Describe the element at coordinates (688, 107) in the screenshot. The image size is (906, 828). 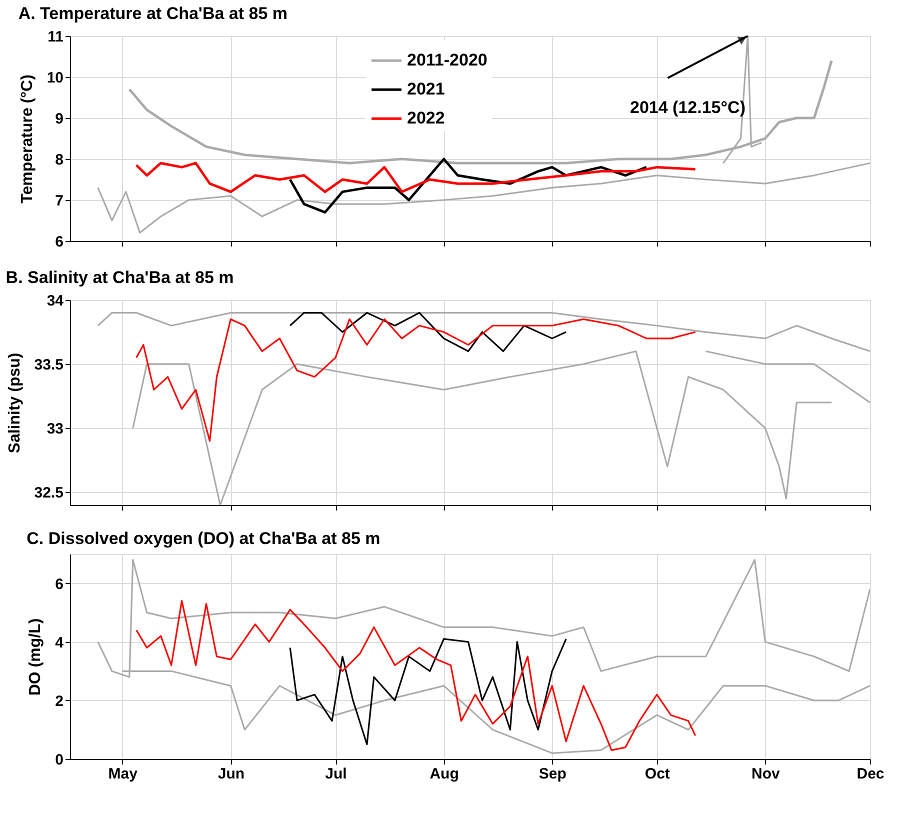
I see `annotation: 2014 (12.15°C)` at that location.